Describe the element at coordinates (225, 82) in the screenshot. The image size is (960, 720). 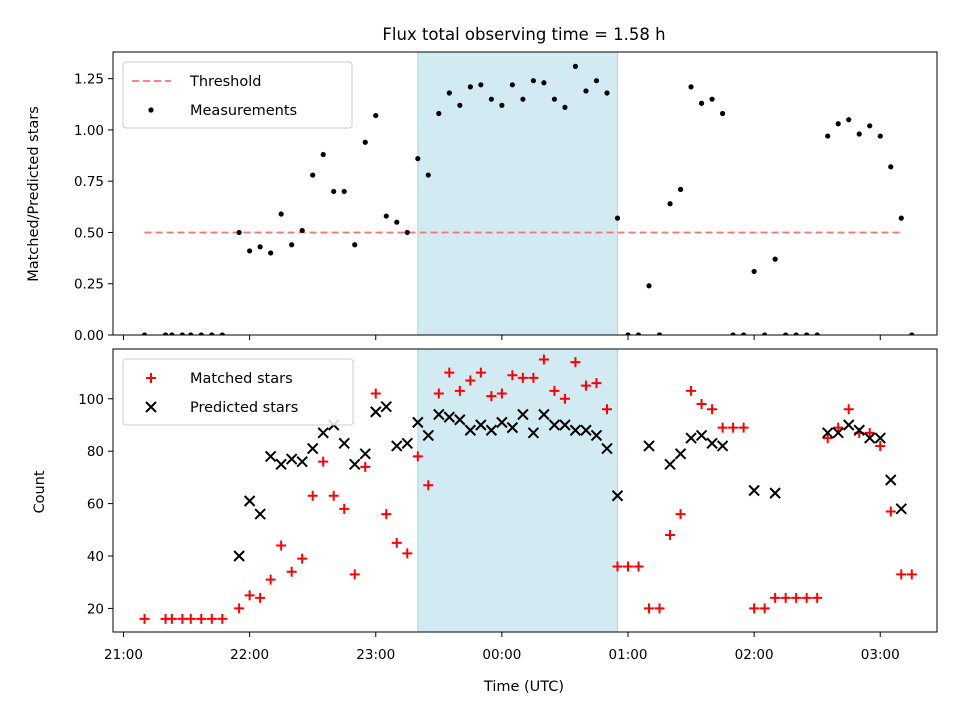
I see `legend-label: Threshold` at that location.